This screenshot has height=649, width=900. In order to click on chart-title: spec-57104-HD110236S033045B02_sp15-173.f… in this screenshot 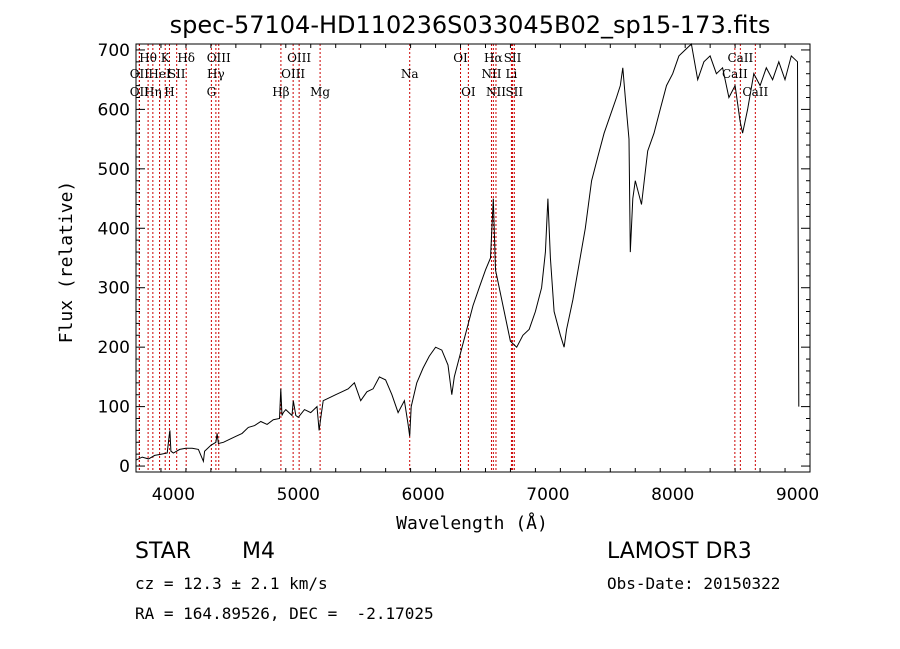, I will do `click(470, 25)`.